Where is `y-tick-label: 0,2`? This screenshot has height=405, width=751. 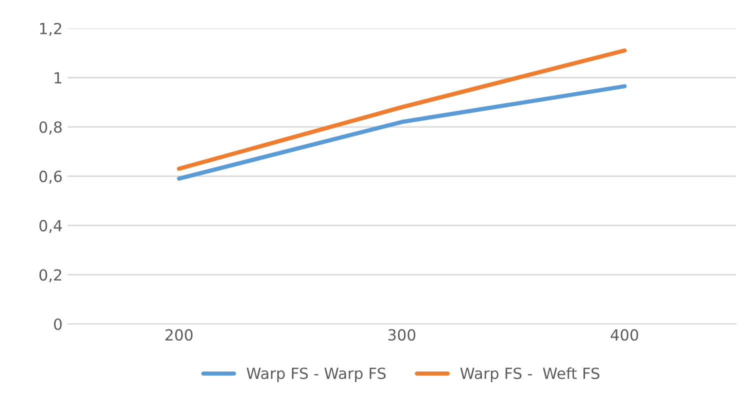 y-tick-label: 0,2 is located at coordinates (50, 275).